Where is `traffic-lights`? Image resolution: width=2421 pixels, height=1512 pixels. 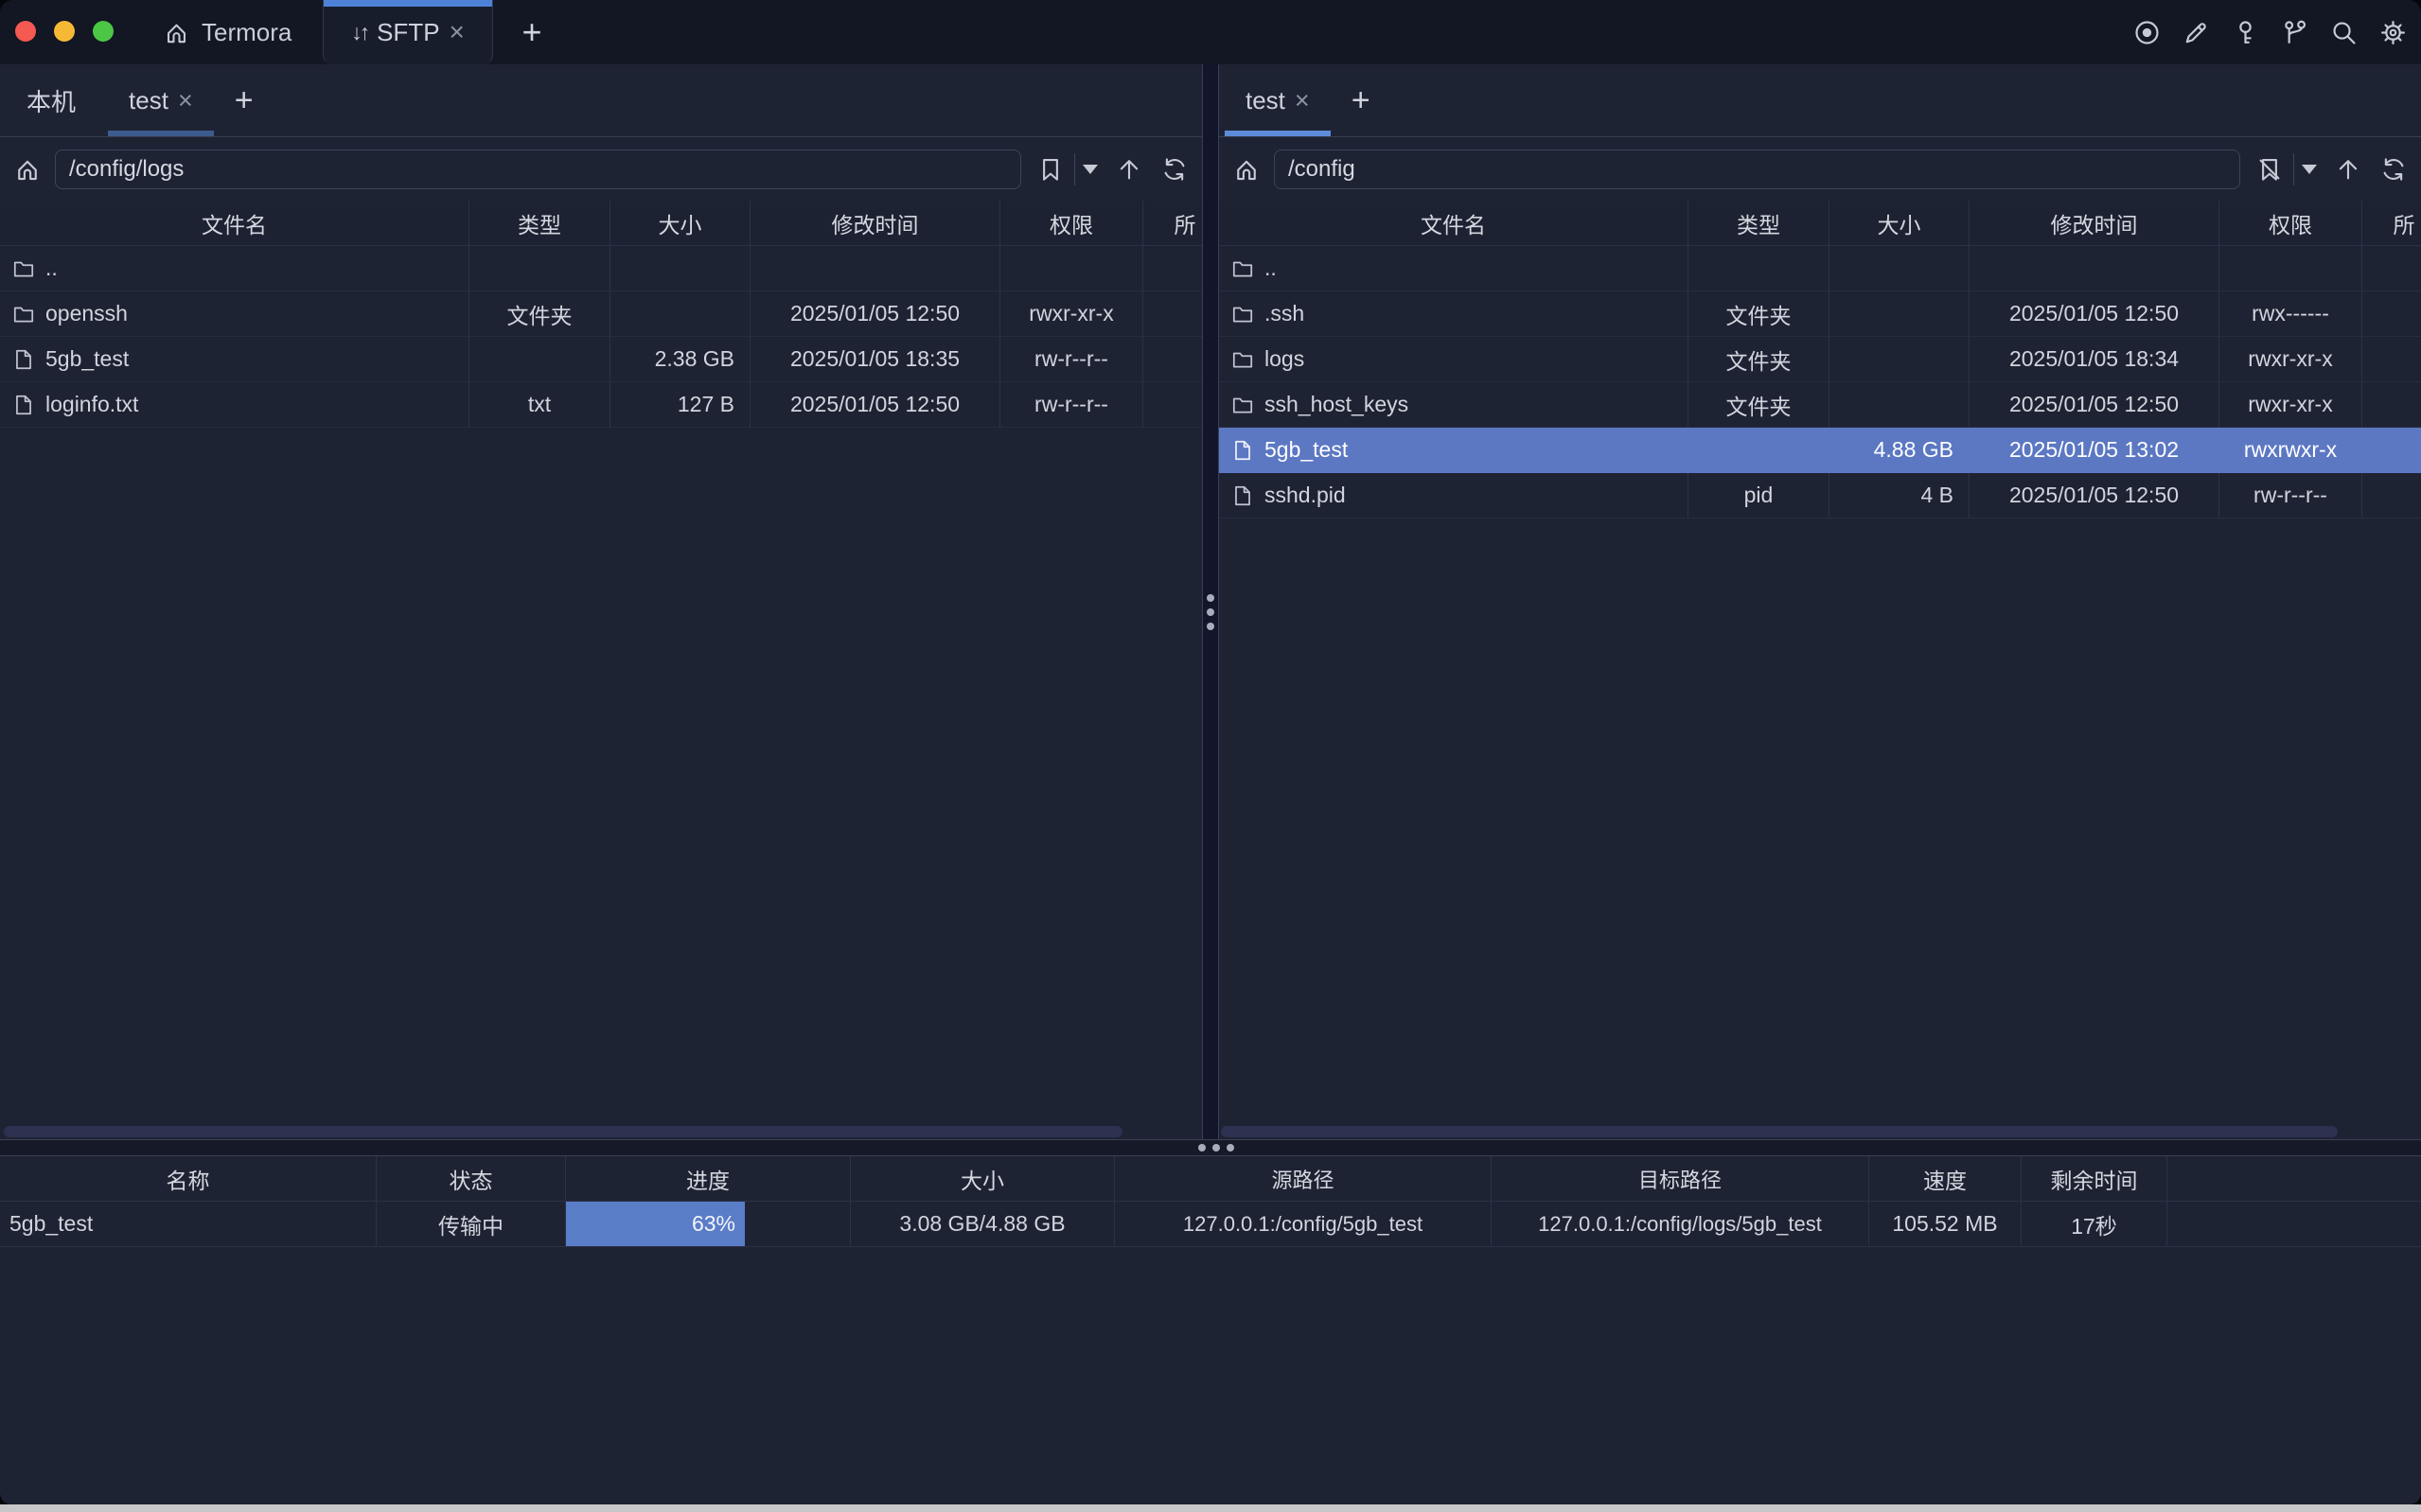
traffic-lights is located at coordinates (64, 32).